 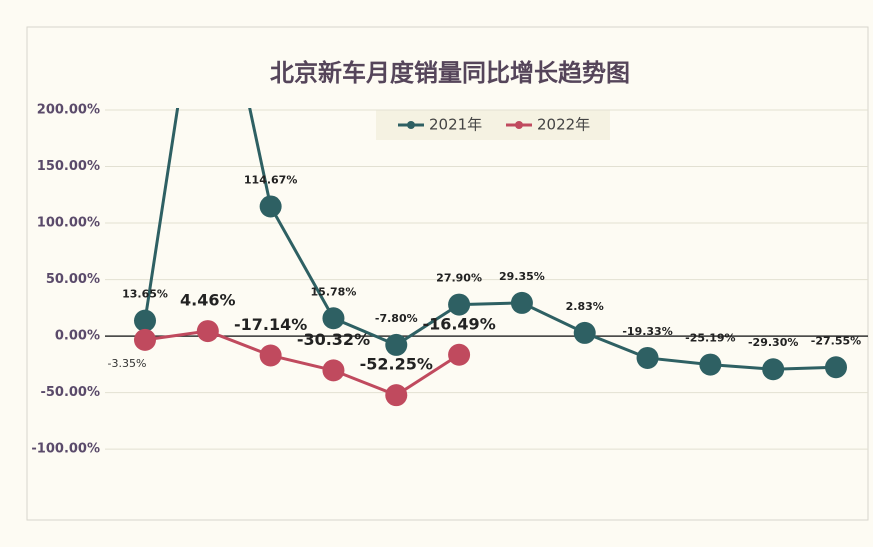 I want to click on data-label: 27.90%, so click(x=459, y=278).